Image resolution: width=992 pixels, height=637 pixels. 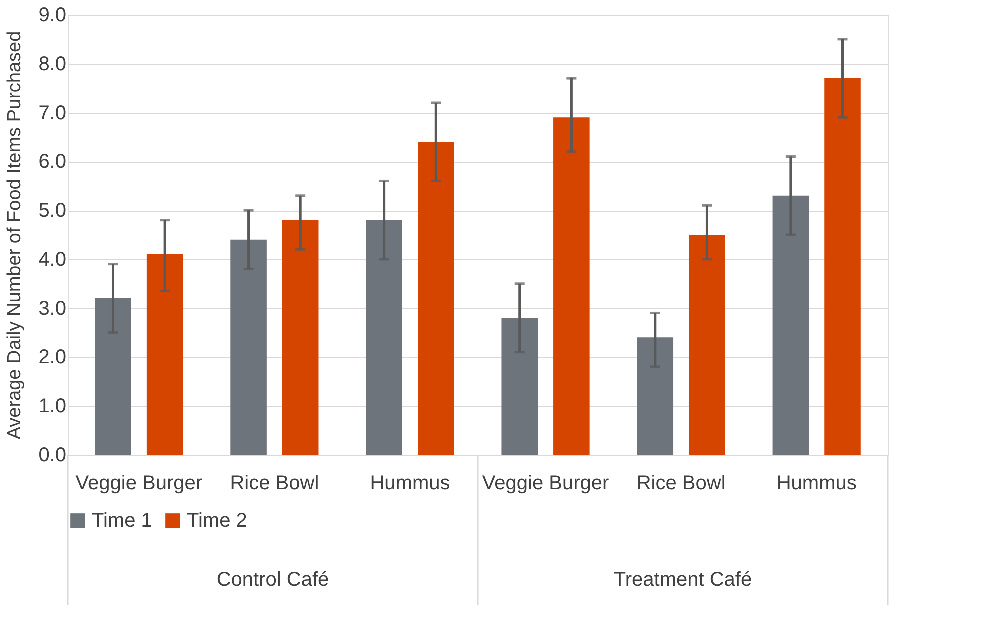 I want to click on y-axis-title: Average Daily Number of Food Items Purchased, so click(x=15, y=235).